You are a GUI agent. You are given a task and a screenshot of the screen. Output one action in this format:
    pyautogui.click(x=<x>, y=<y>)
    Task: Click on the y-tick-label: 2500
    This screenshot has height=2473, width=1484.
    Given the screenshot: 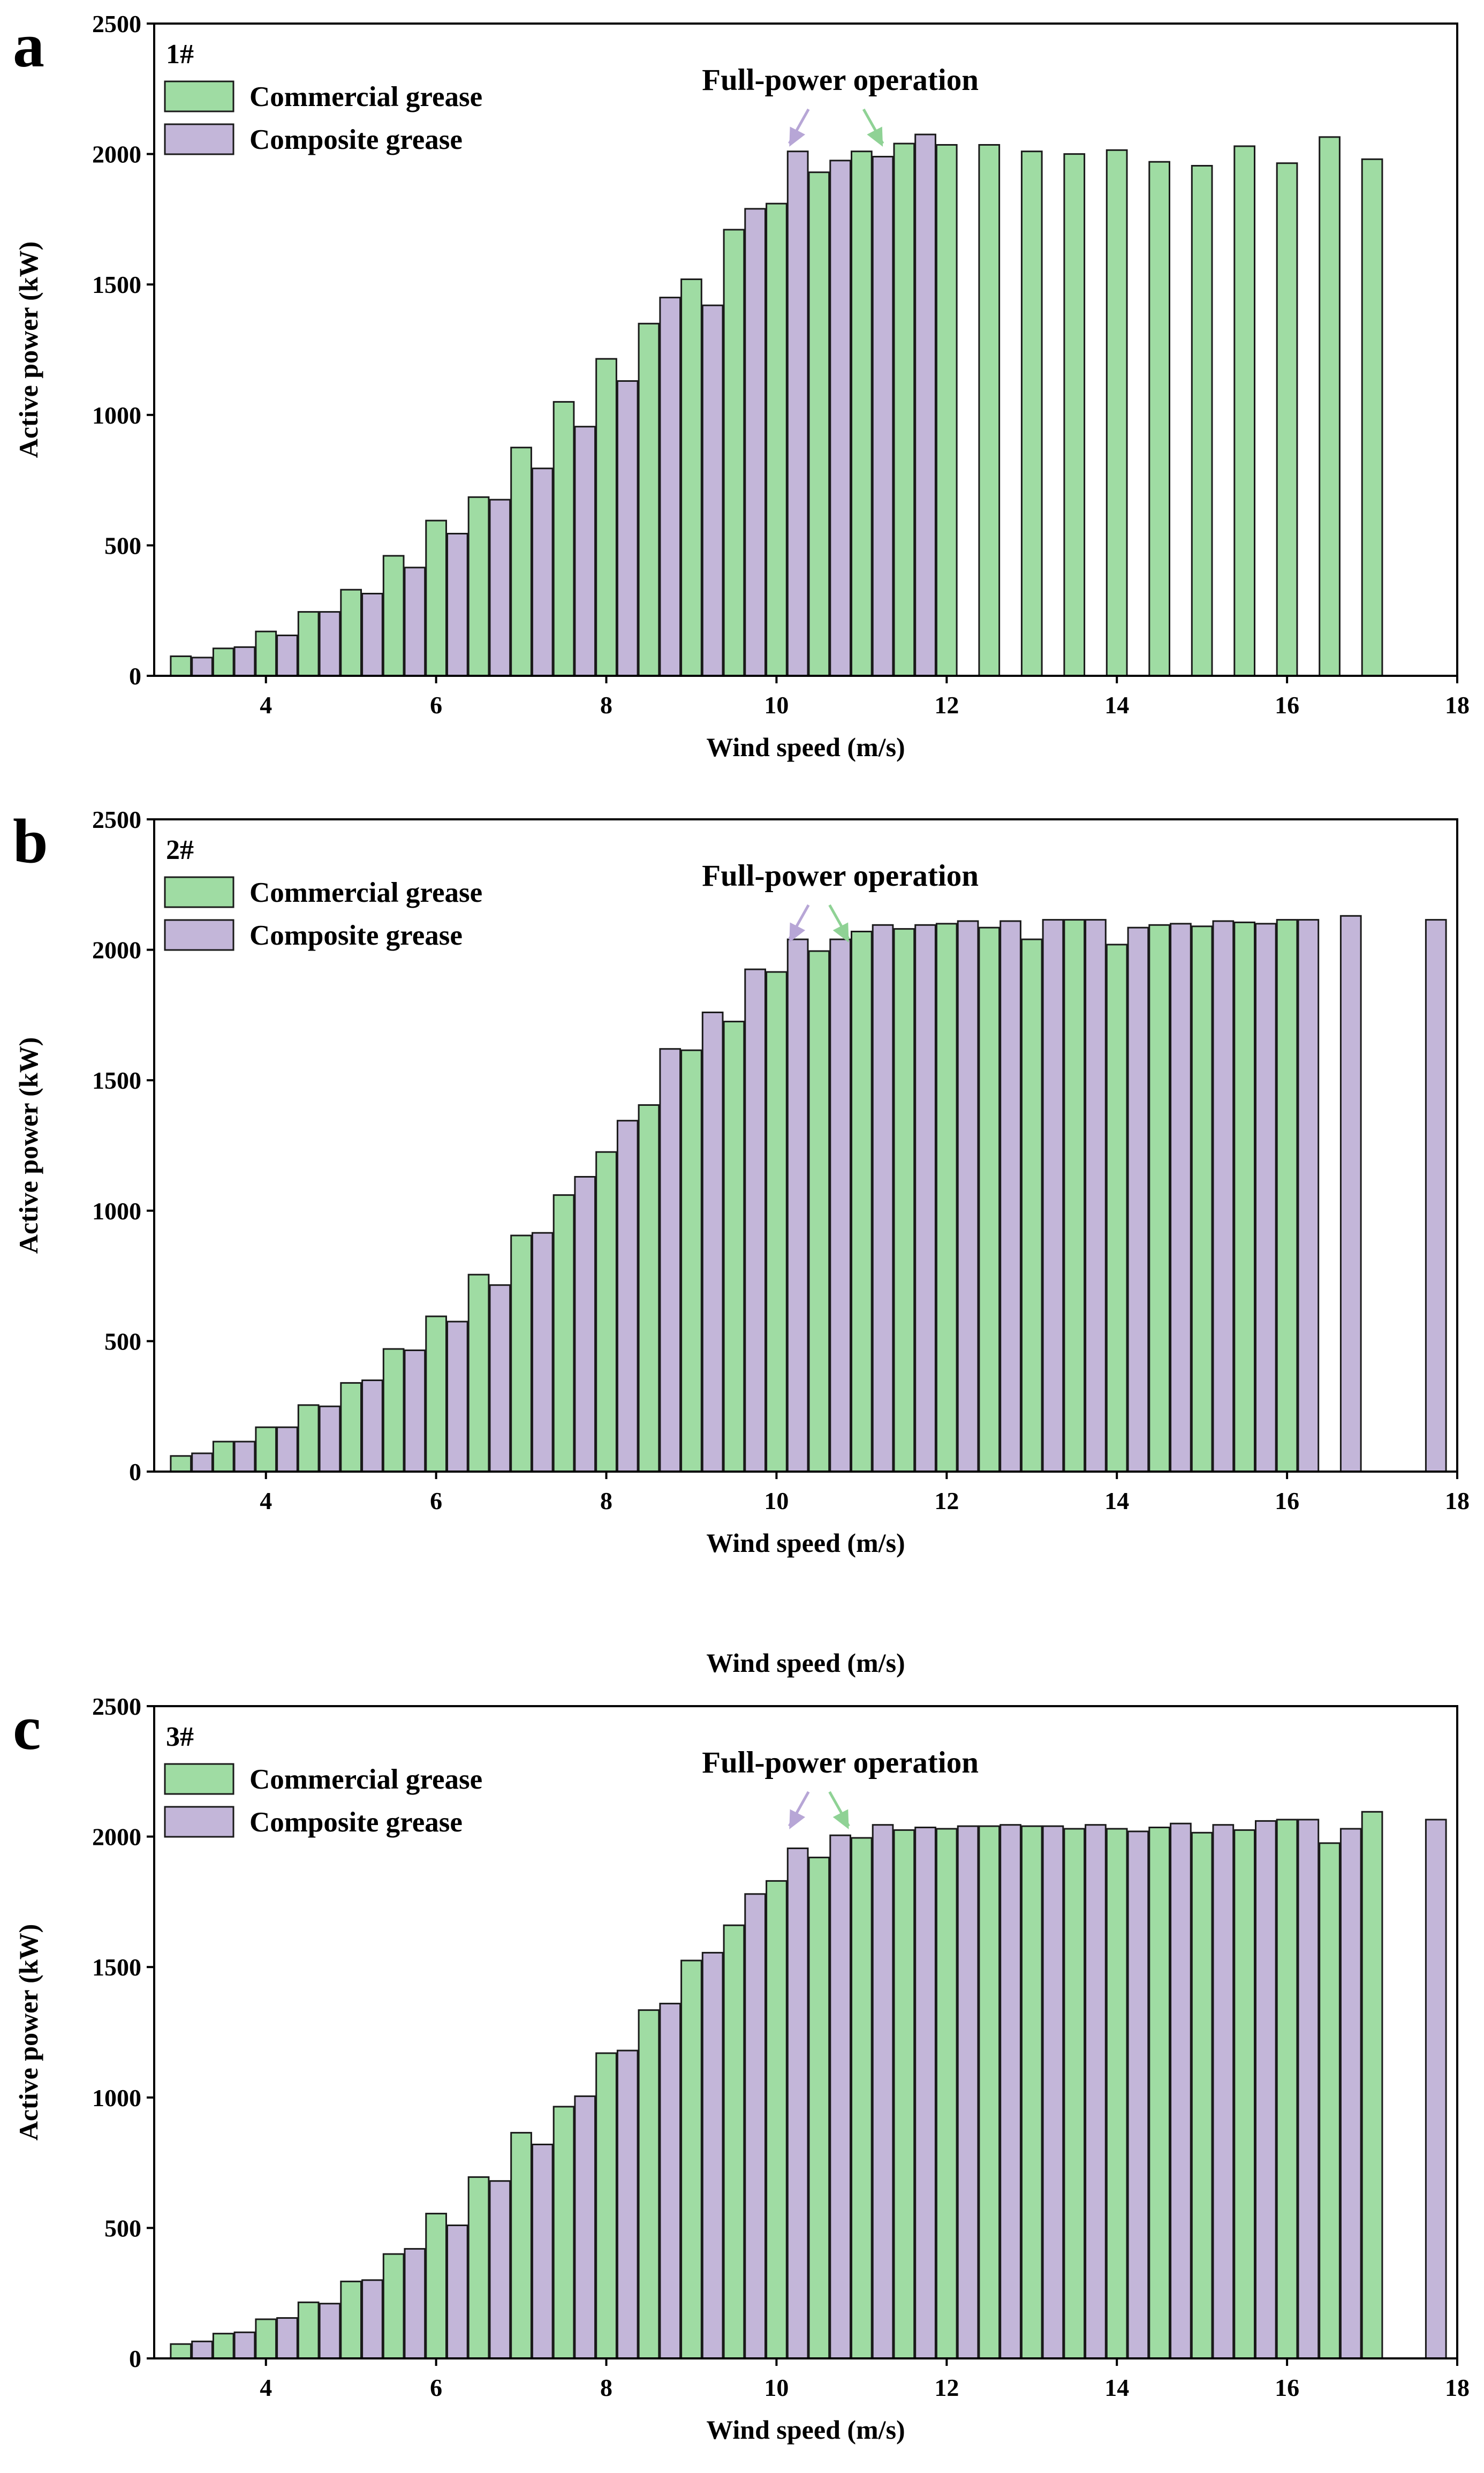 What is the action you would take?
    pyautogui.click(x=116, y=1706)
    